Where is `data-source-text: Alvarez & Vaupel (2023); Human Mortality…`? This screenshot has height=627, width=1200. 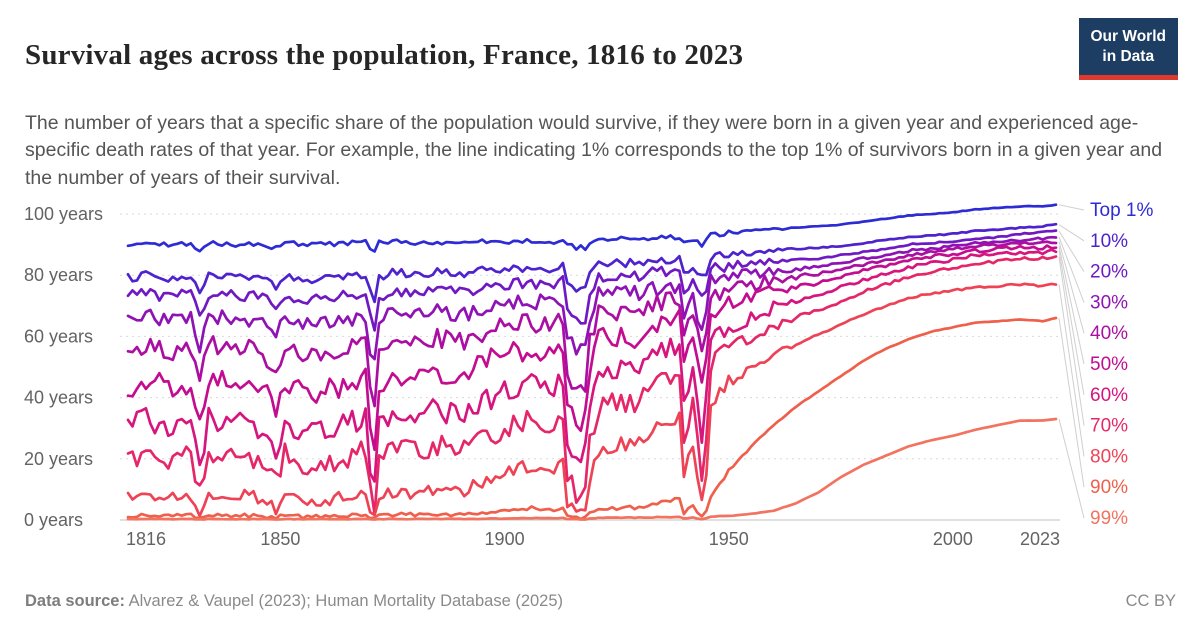 data-source-text: Alvarez & Vaupel (2023); Human Mortality… is located at coordinates (344, 601).